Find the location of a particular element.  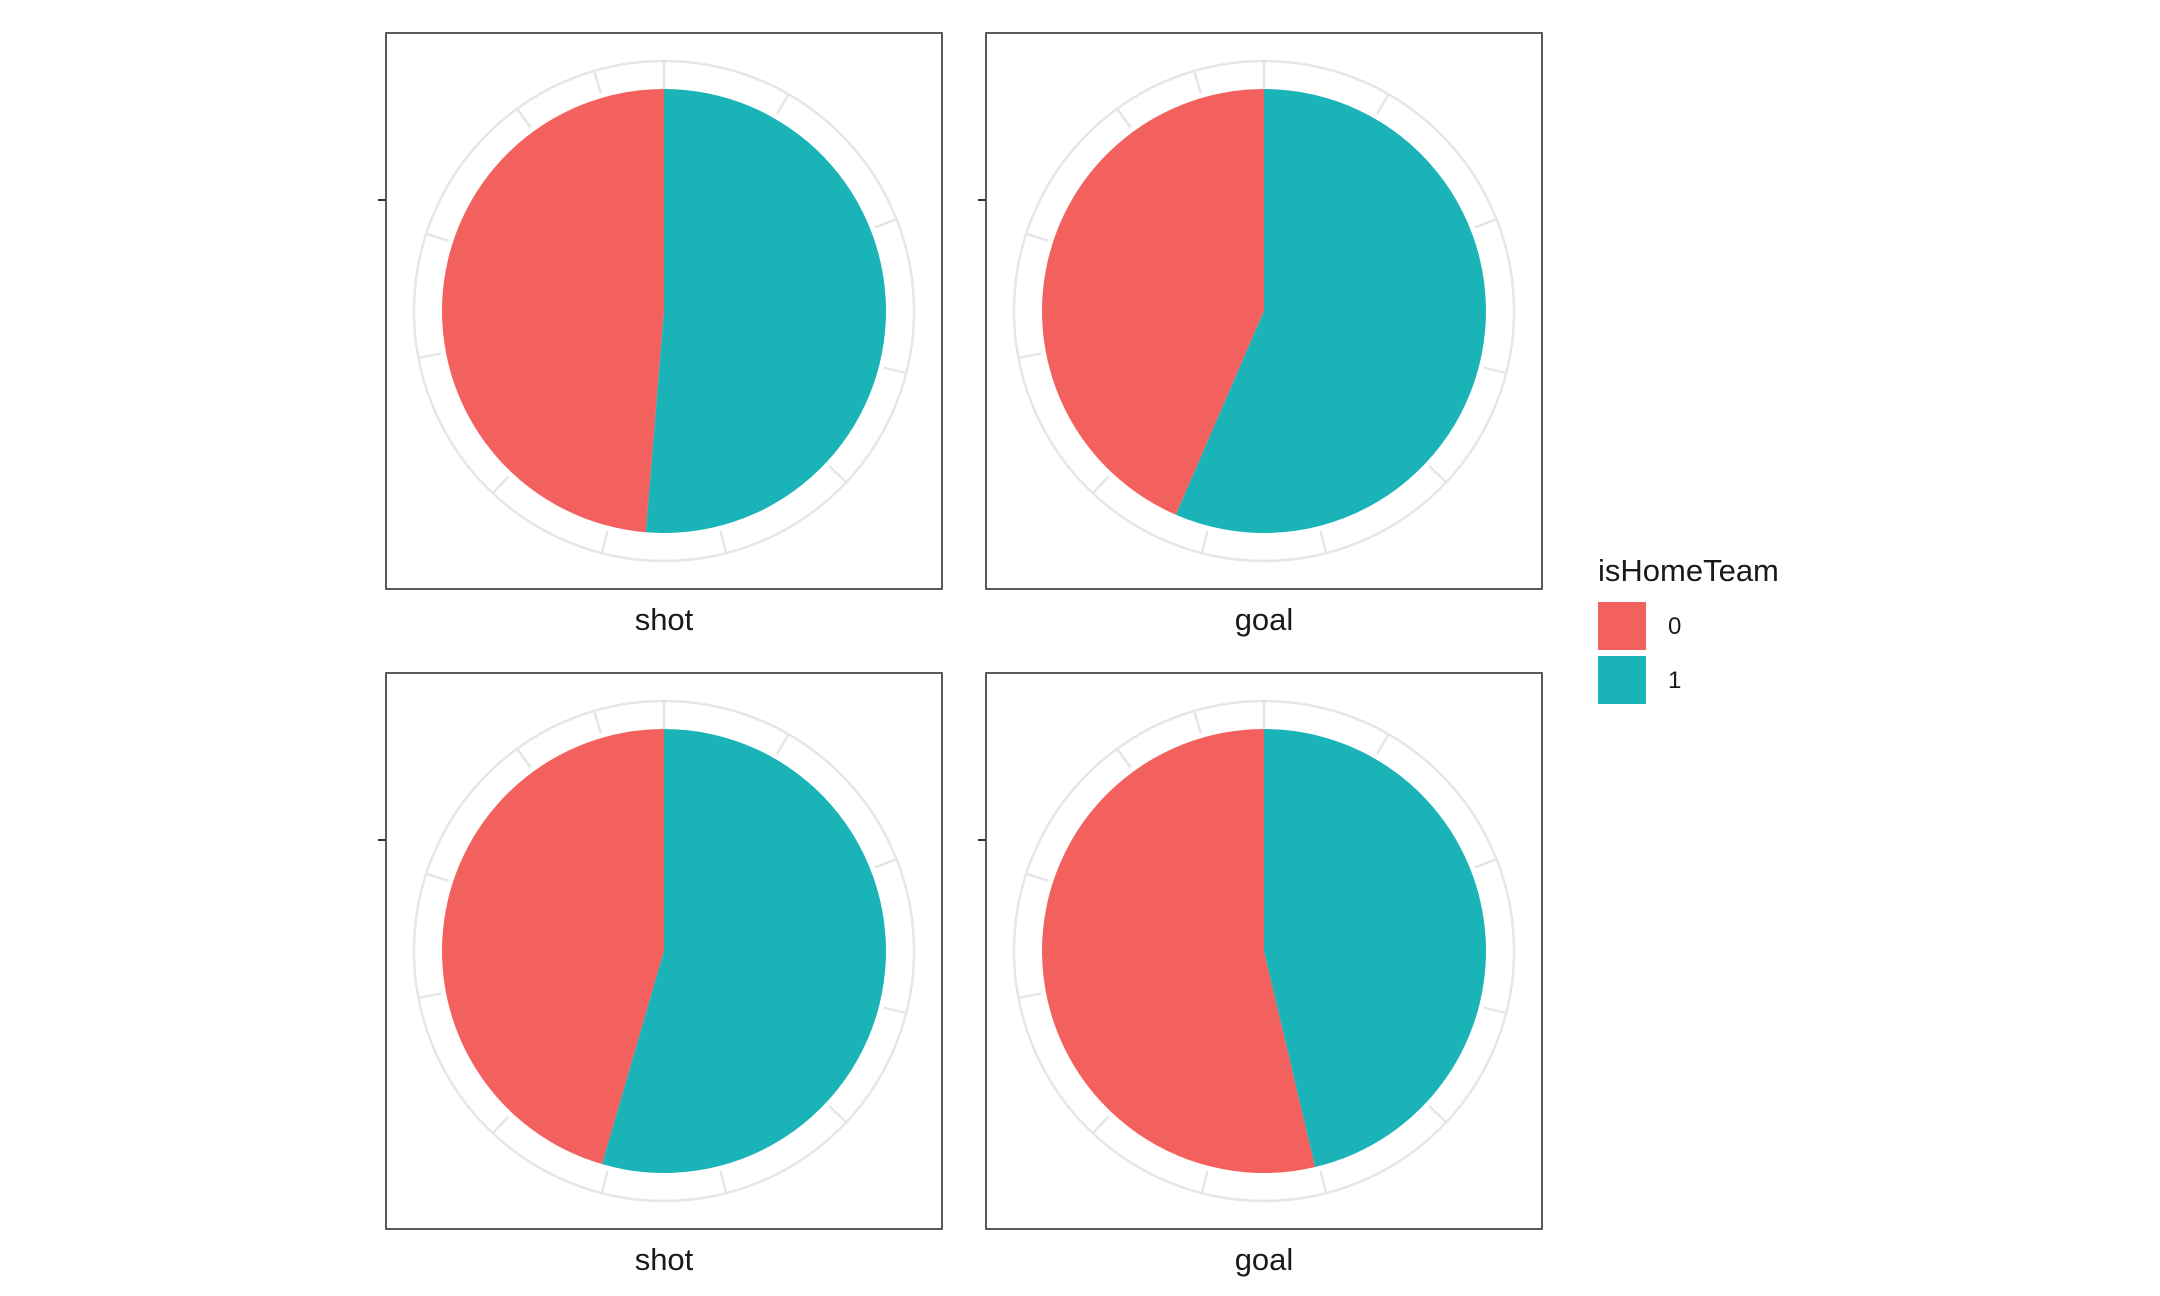

legend-label-0: 0 is located at coordinates (1674, 626).